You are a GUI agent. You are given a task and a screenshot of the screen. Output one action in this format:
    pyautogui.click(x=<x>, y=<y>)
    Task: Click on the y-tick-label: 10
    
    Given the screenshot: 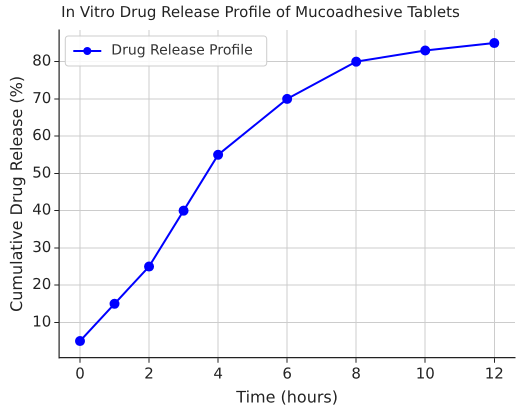 What is the action you would take?
    pyautogui.click(x=42, y=321)
    